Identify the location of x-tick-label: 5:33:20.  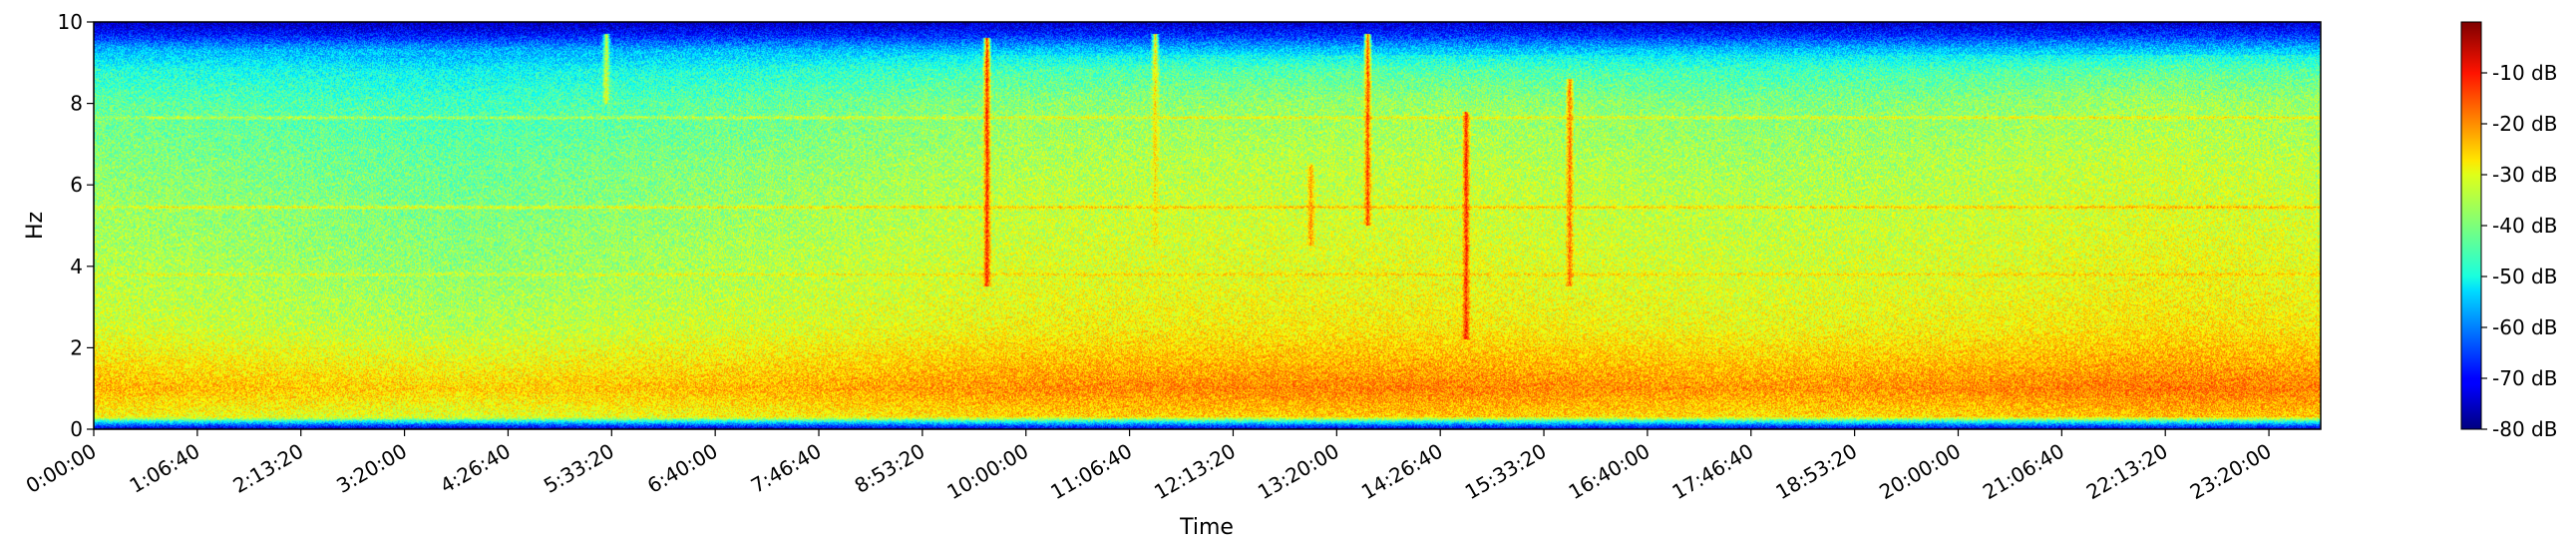
(579, 468).